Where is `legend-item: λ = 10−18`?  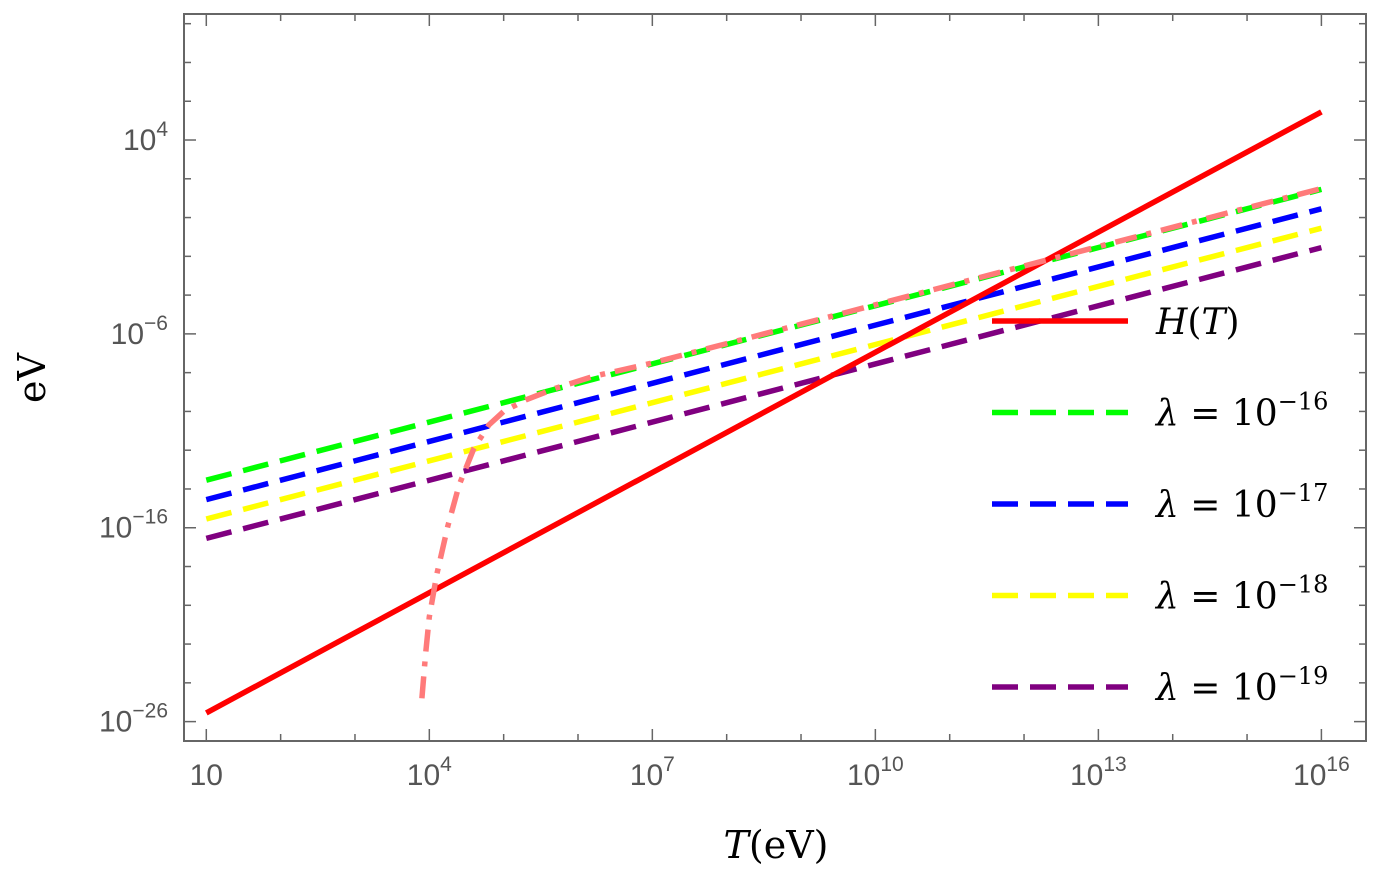 legend-item: λ = 10−18 is located at coordinates (1160, 594).